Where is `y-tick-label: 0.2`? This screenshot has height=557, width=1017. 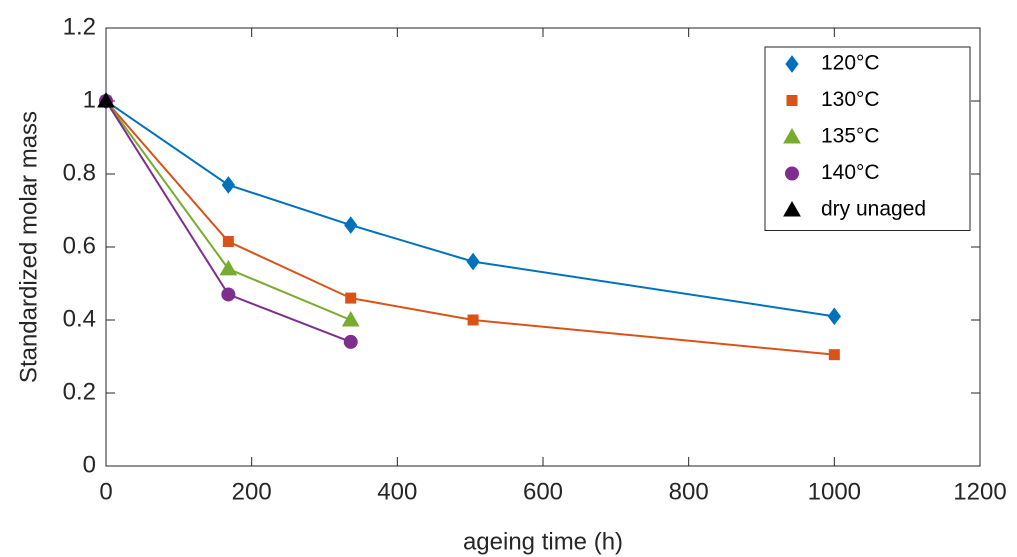
y-tick-label: 0.2 is located at coordinates (79, 391).